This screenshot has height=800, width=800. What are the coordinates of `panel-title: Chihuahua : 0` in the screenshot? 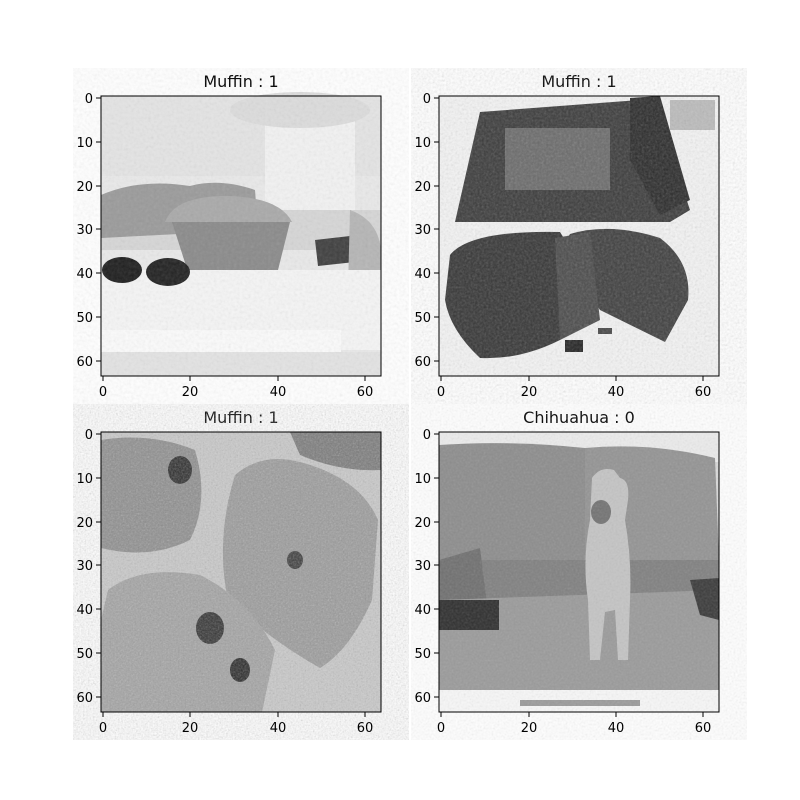 It's located at (579, 417).